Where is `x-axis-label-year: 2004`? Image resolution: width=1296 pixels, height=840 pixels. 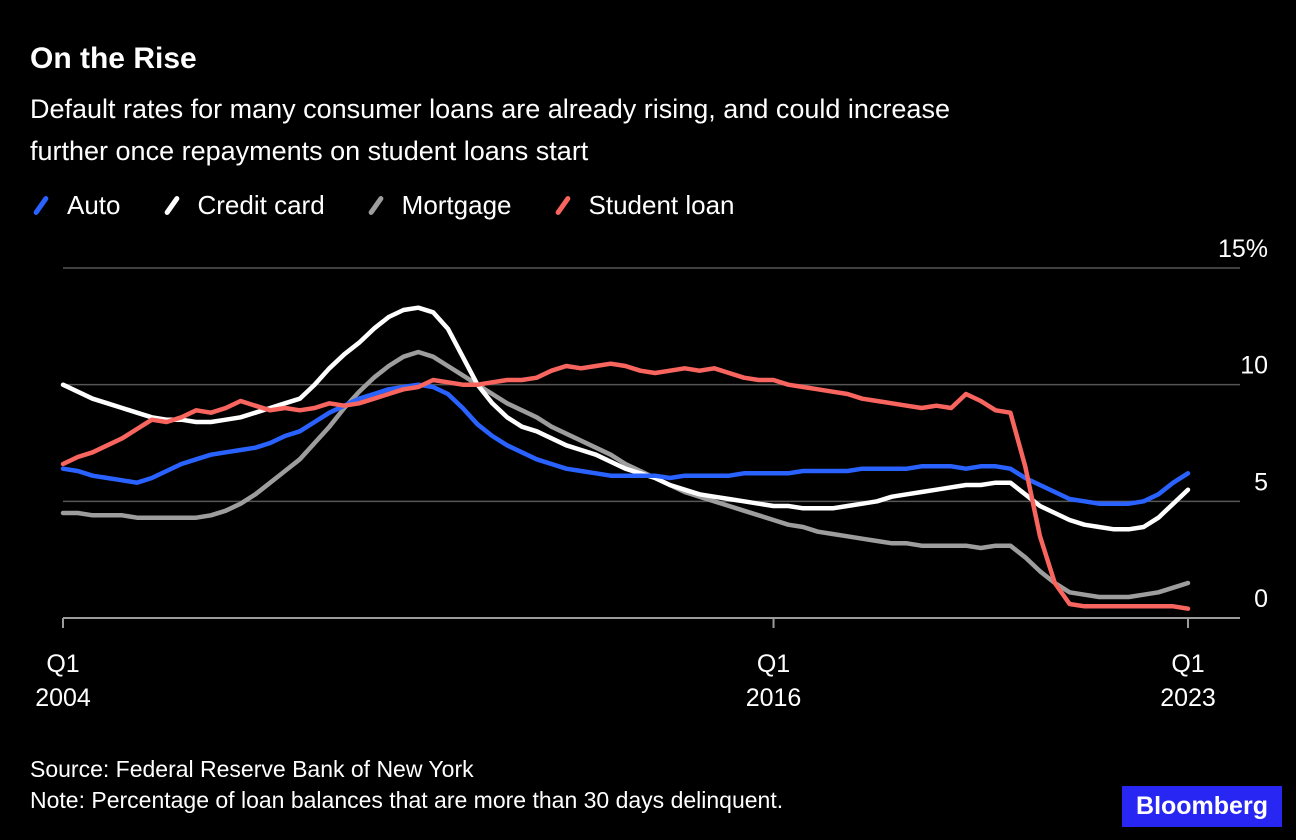 x-axis-label-year: 2004 is located at coordinates (63, 698).